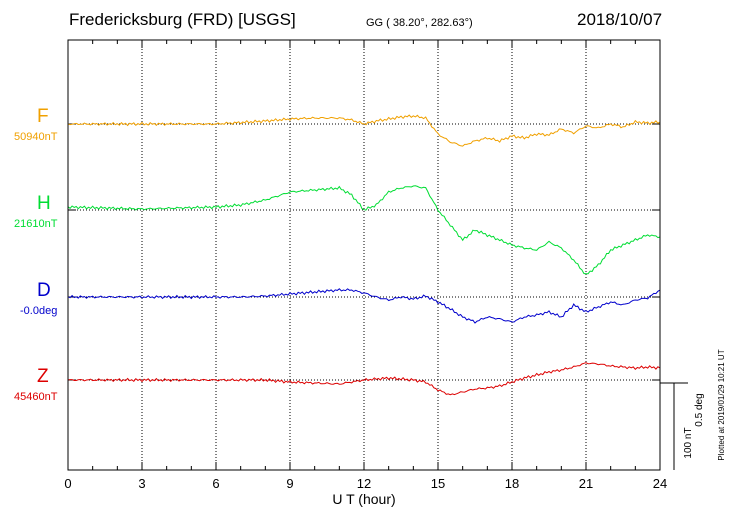  Describe the element at coordinates (289, 483) in the screenshot. I see `x-tick-label: 9` at that location.